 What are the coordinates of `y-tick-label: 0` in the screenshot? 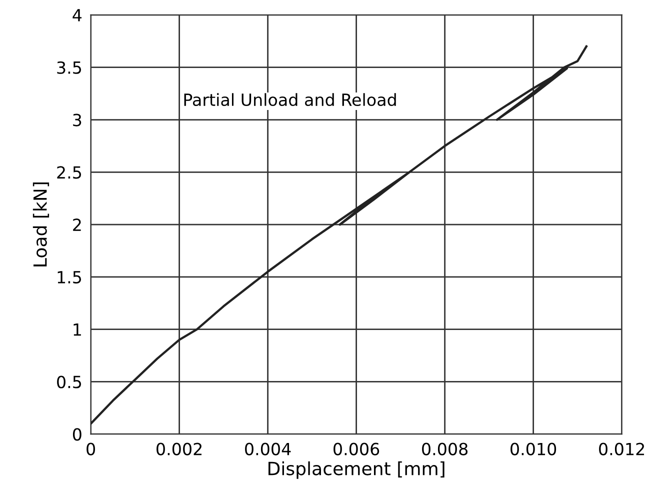 It's located at (77, 434).